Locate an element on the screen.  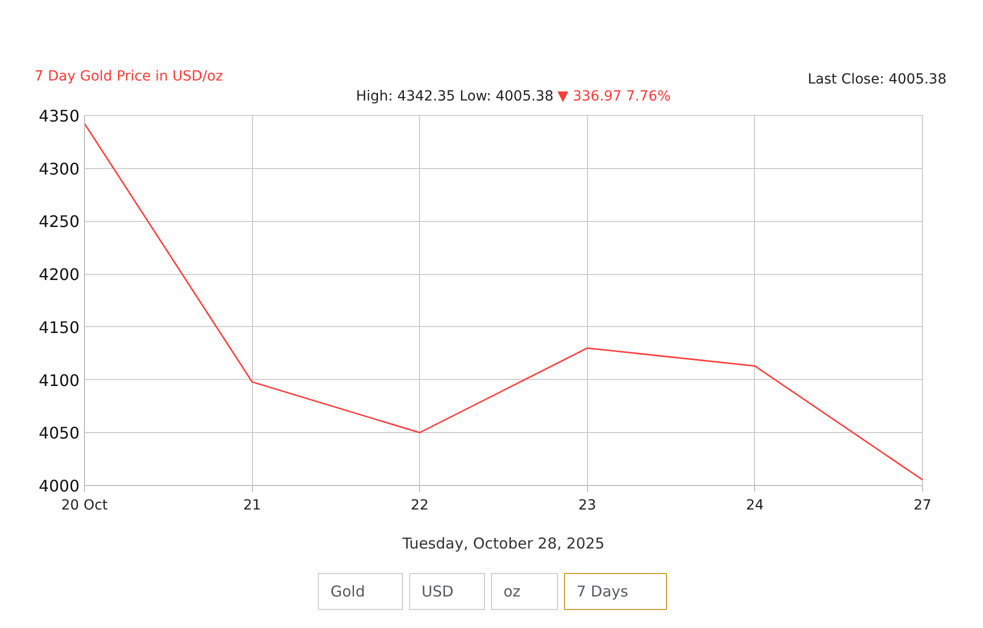
x-tick-label: 21 is located at coordinates (252, 506).